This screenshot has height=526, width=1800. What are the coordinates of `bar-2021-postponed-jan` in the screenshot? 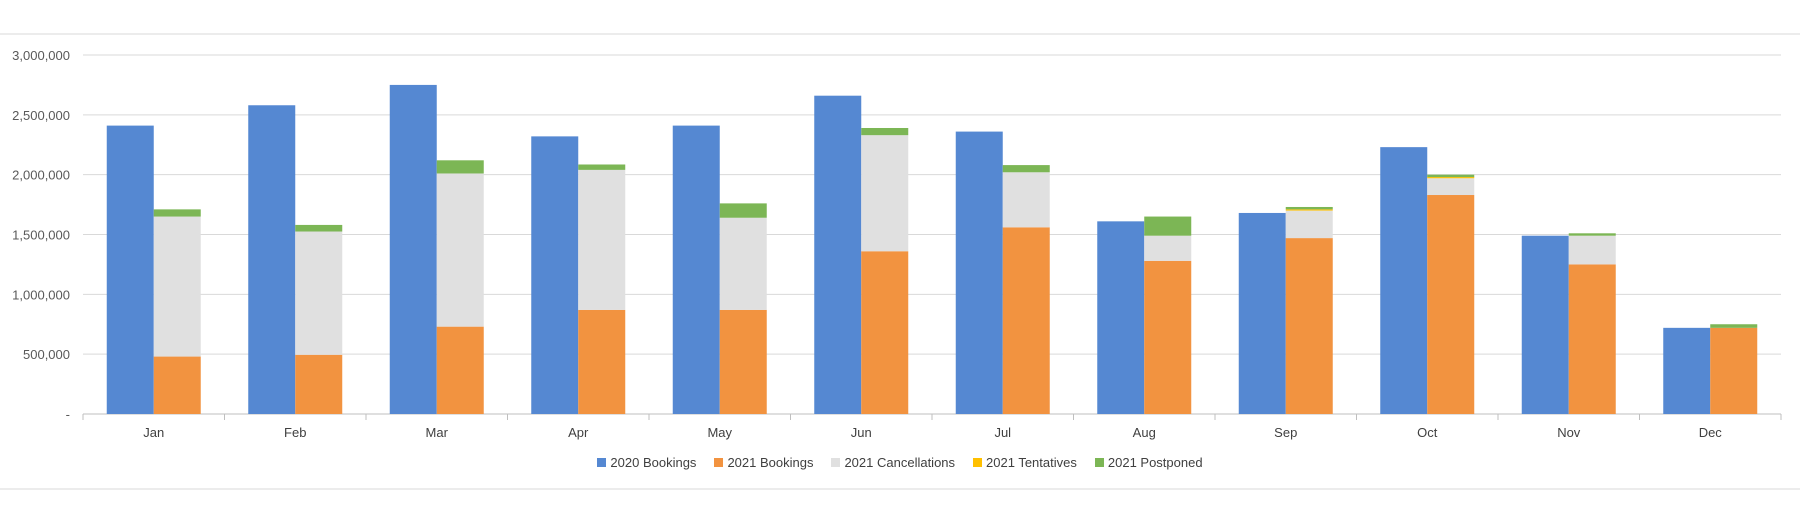 It's located at (177, 213).